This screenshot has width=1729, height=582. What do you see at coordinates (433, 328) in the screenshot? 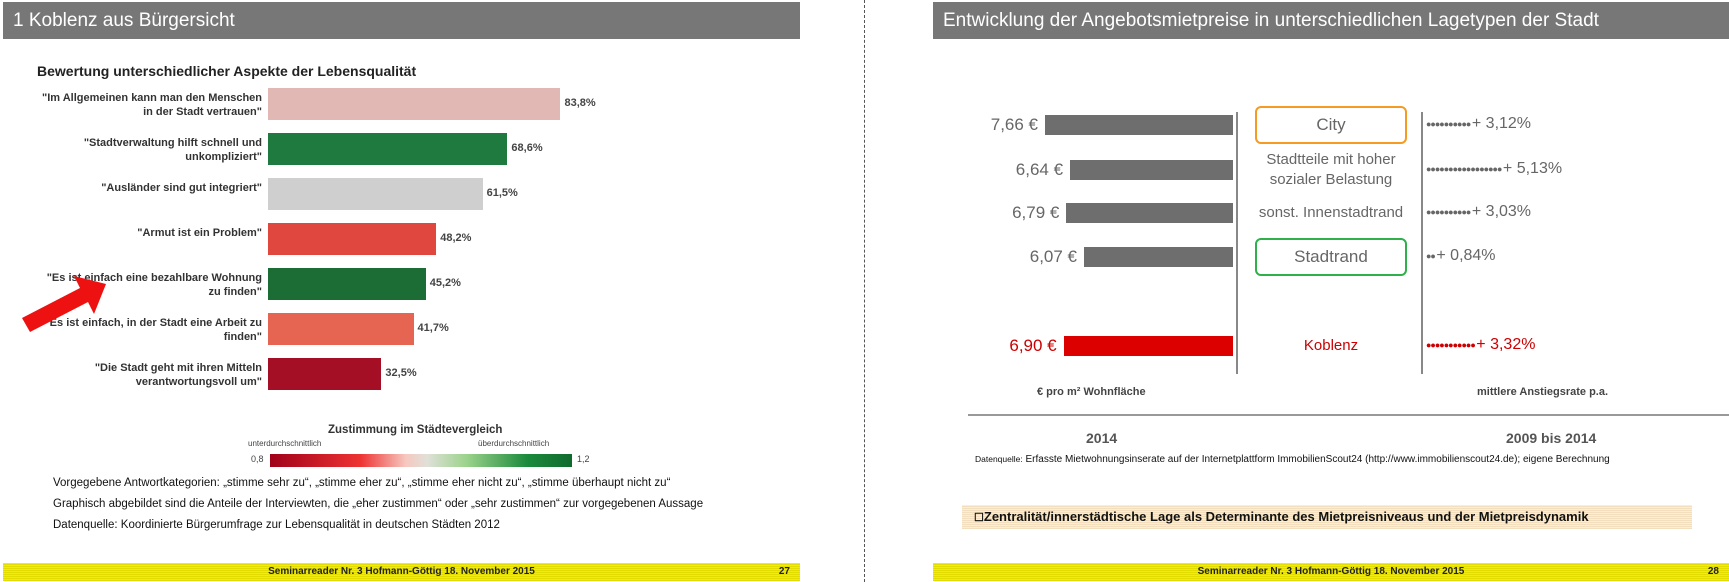
I see `bar-value-label: 41,7%` at bounding box center [433, 328].